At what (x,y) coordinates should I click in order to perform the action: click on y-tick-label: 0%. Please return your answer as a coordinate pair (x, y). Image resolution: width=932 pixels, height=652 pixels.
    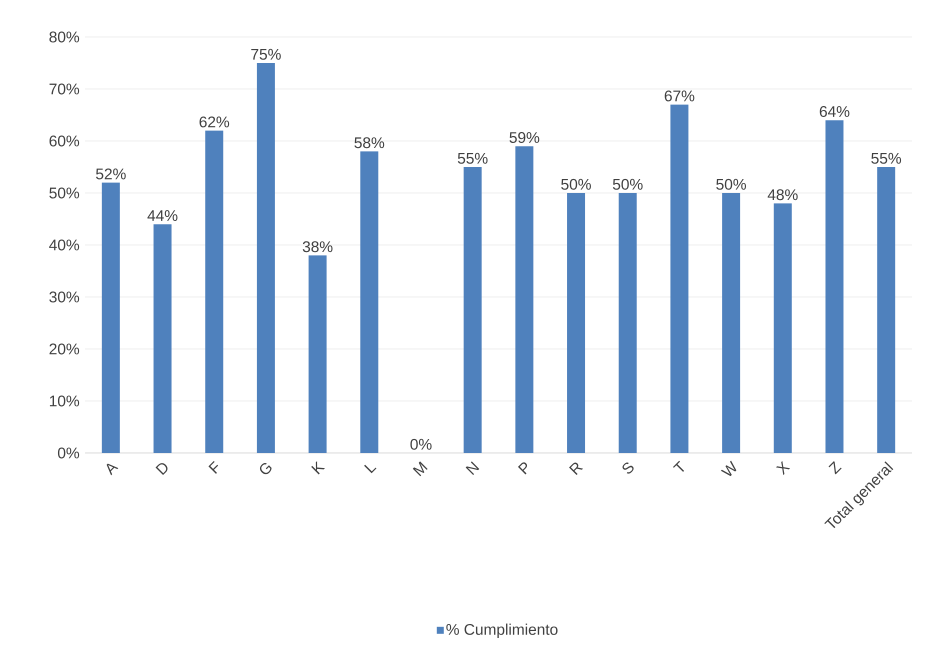
    Looking at the image, I should click on (69, 453).